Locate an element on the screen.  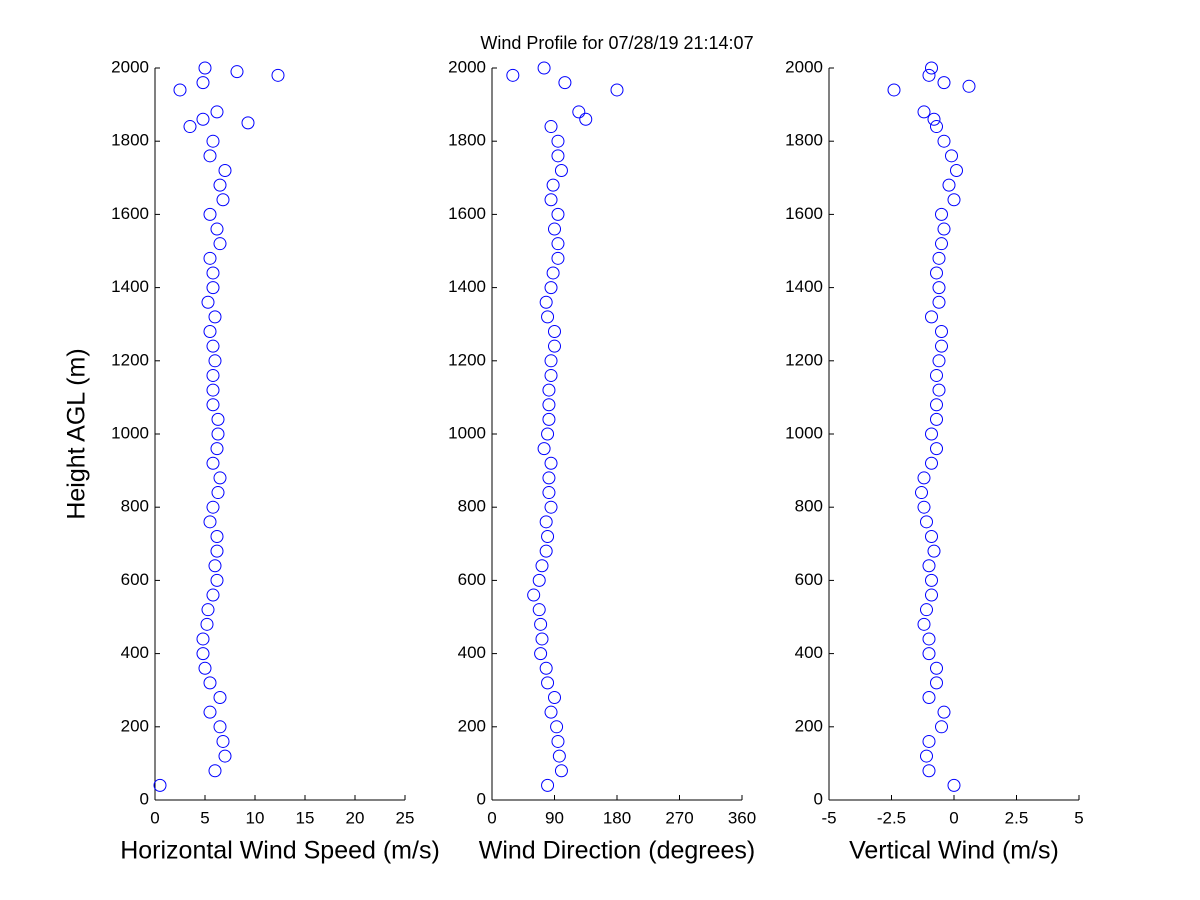
x-tick-label: 2.5 is located at coordinates (1017, 817).